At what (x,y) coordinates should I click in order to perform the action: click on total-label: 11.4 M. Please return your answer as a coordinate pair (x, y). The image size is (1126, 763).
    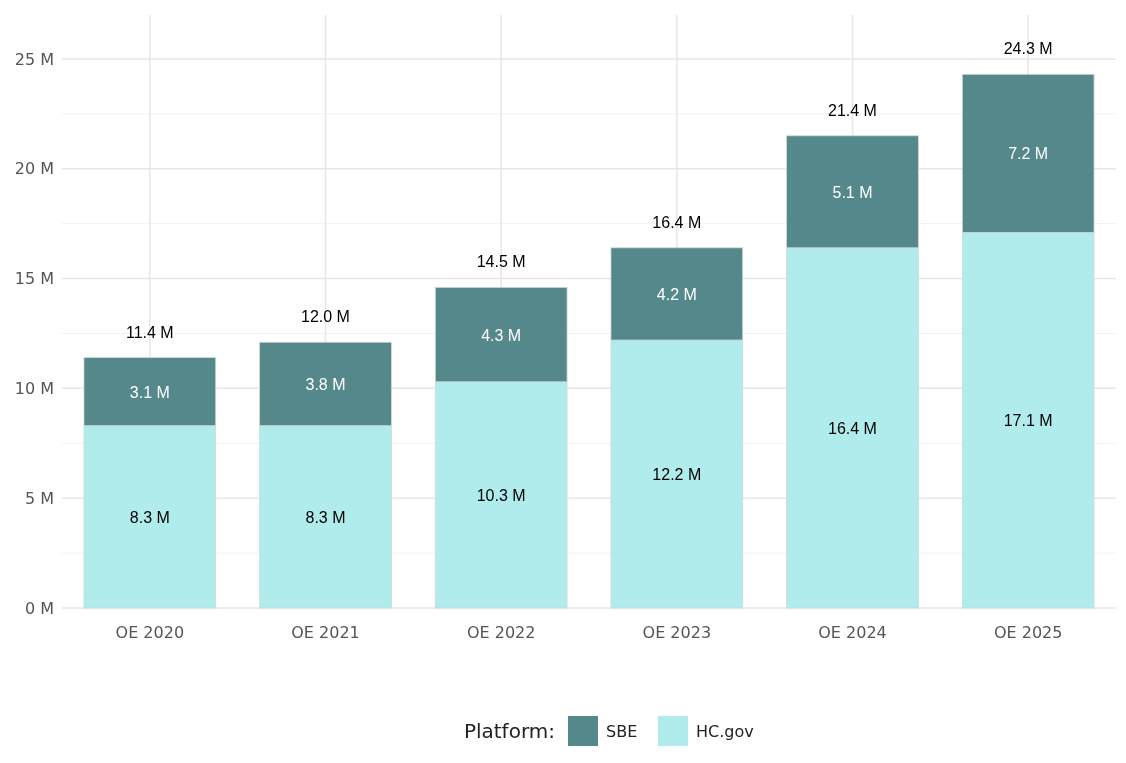
    Looking at the image, I should click on (149, 332).